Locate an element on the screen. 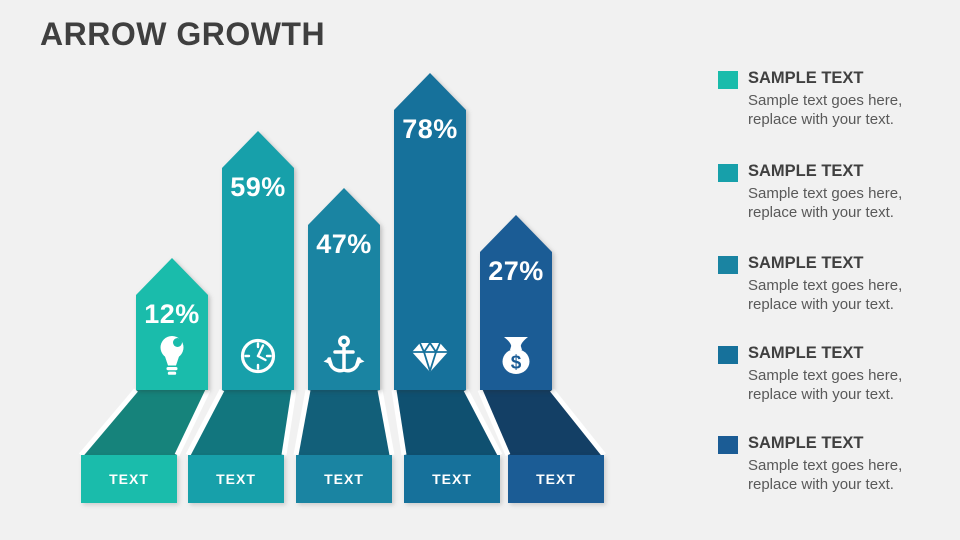  anchor-icon is located at coordinates (344, 356).